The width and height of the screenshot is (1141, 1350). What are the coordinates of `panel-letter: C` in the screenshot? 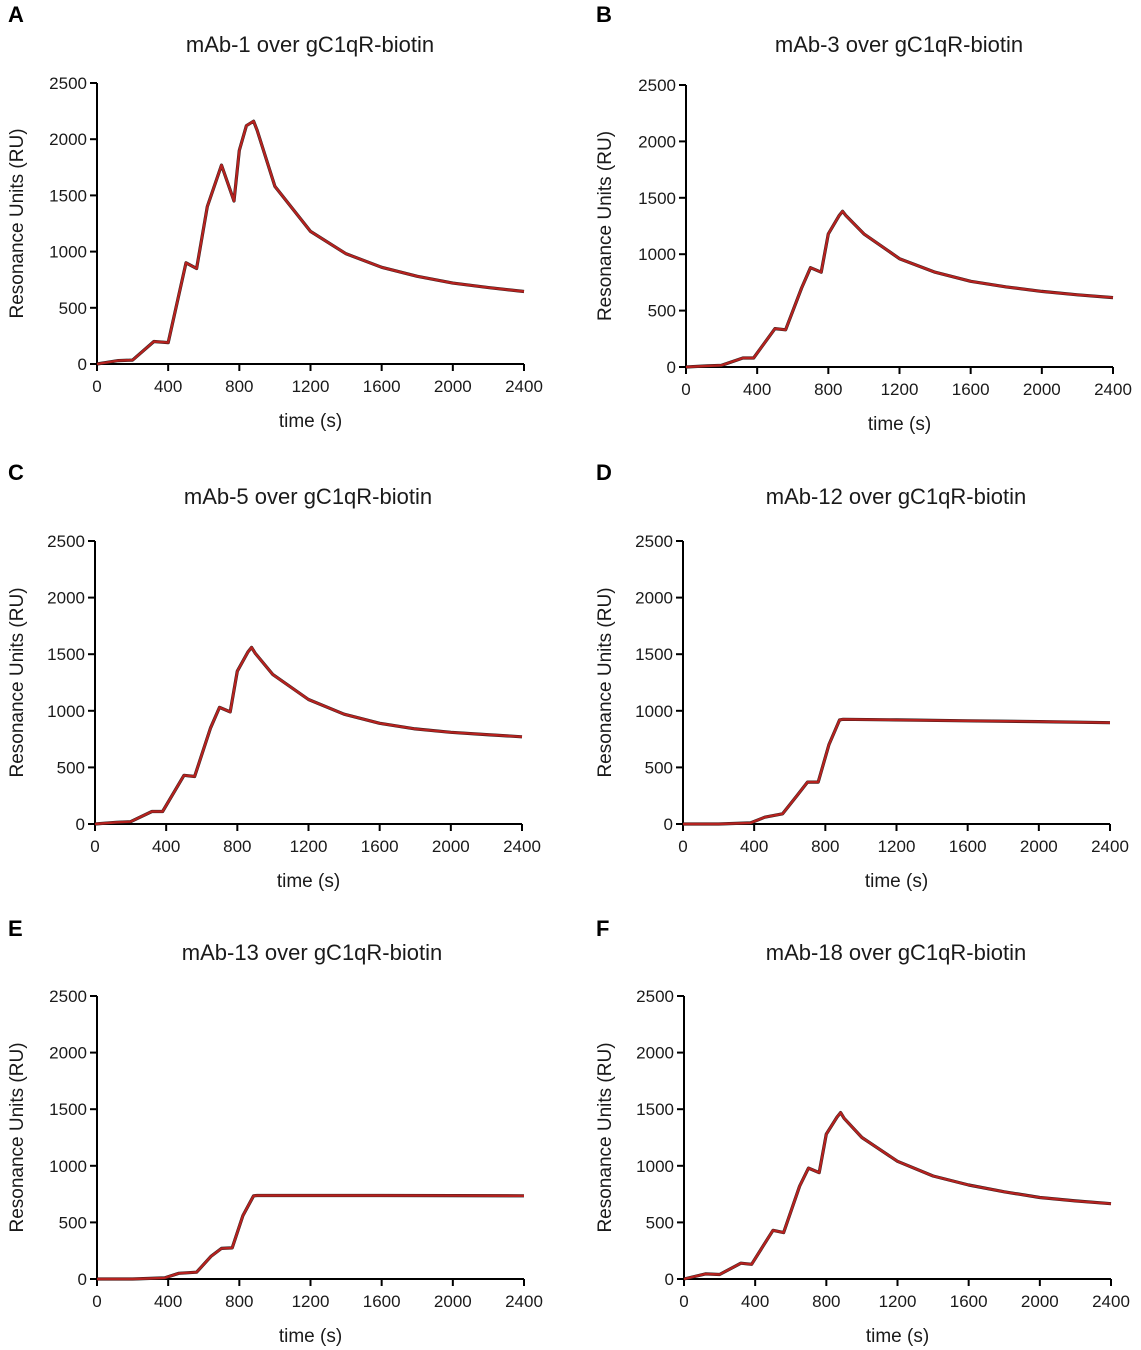 It's located at (16, 472).